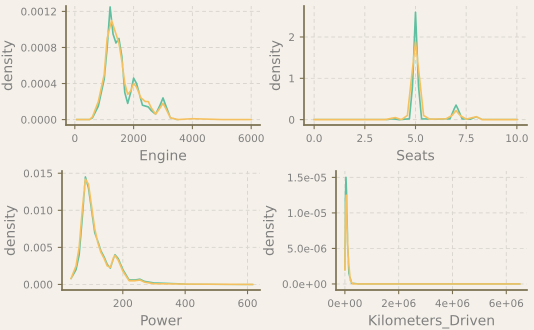 The width and height of the screenshot is (534, 330). Describe the element at coordinates (251, 138) in the screenshot. I see `x-tick-label: 6000` at that location.